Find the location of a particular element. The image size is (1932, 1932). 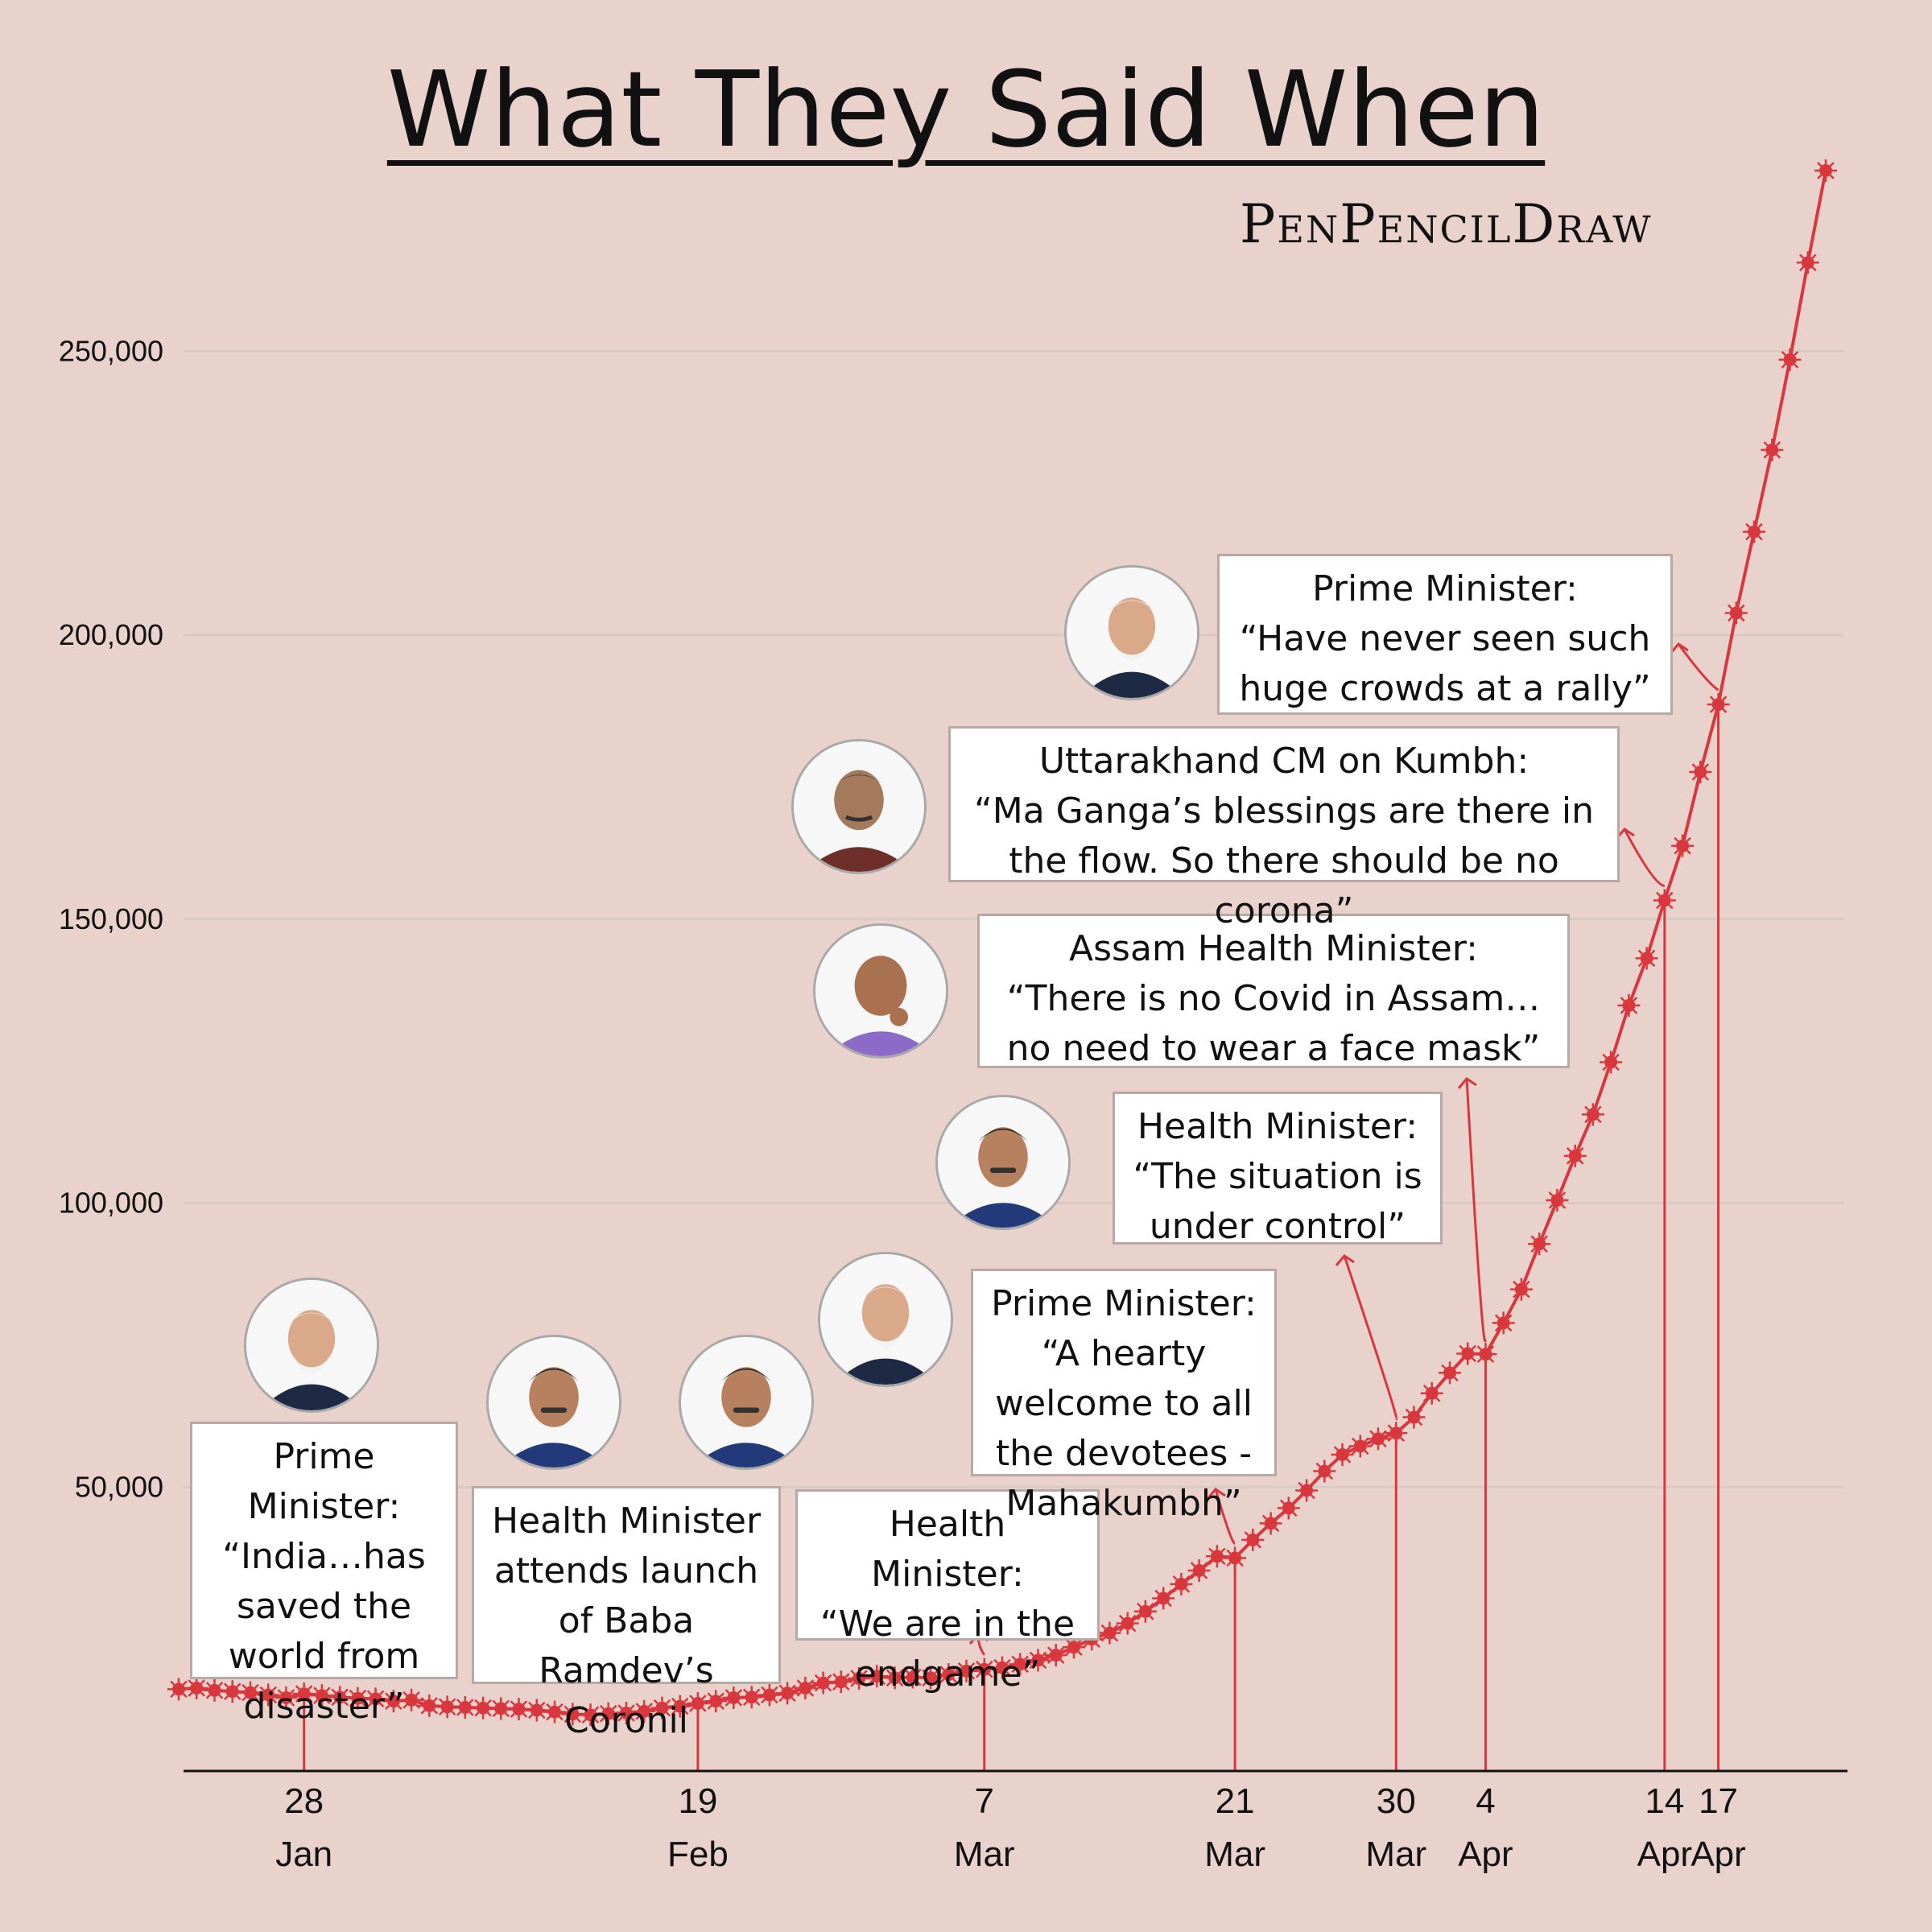

annotation-arrowhead is located at coordinates (1679, 648).